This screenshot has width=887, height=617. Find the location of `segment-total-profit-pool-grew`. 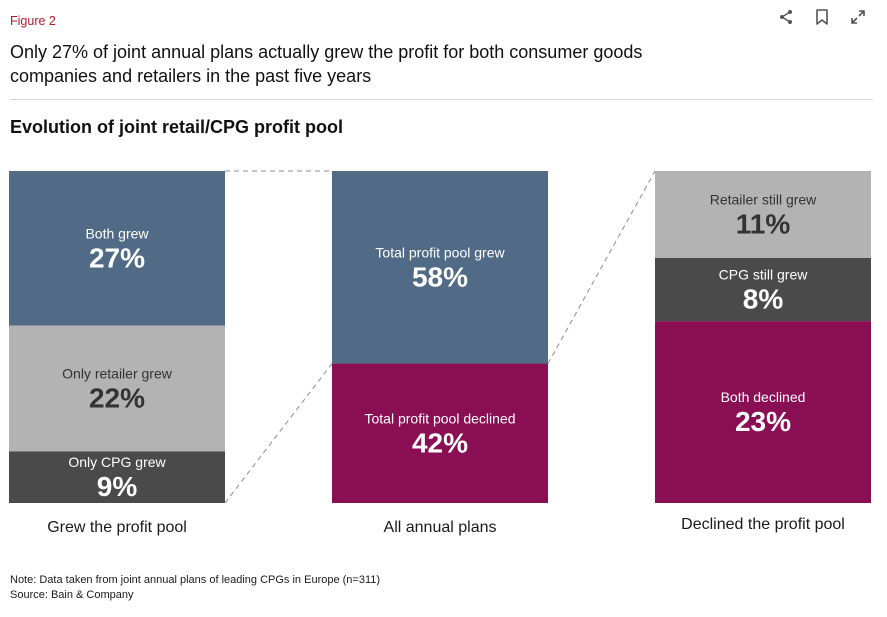

segment-total-profit-pool-grew is located at coordinates (440, 267).